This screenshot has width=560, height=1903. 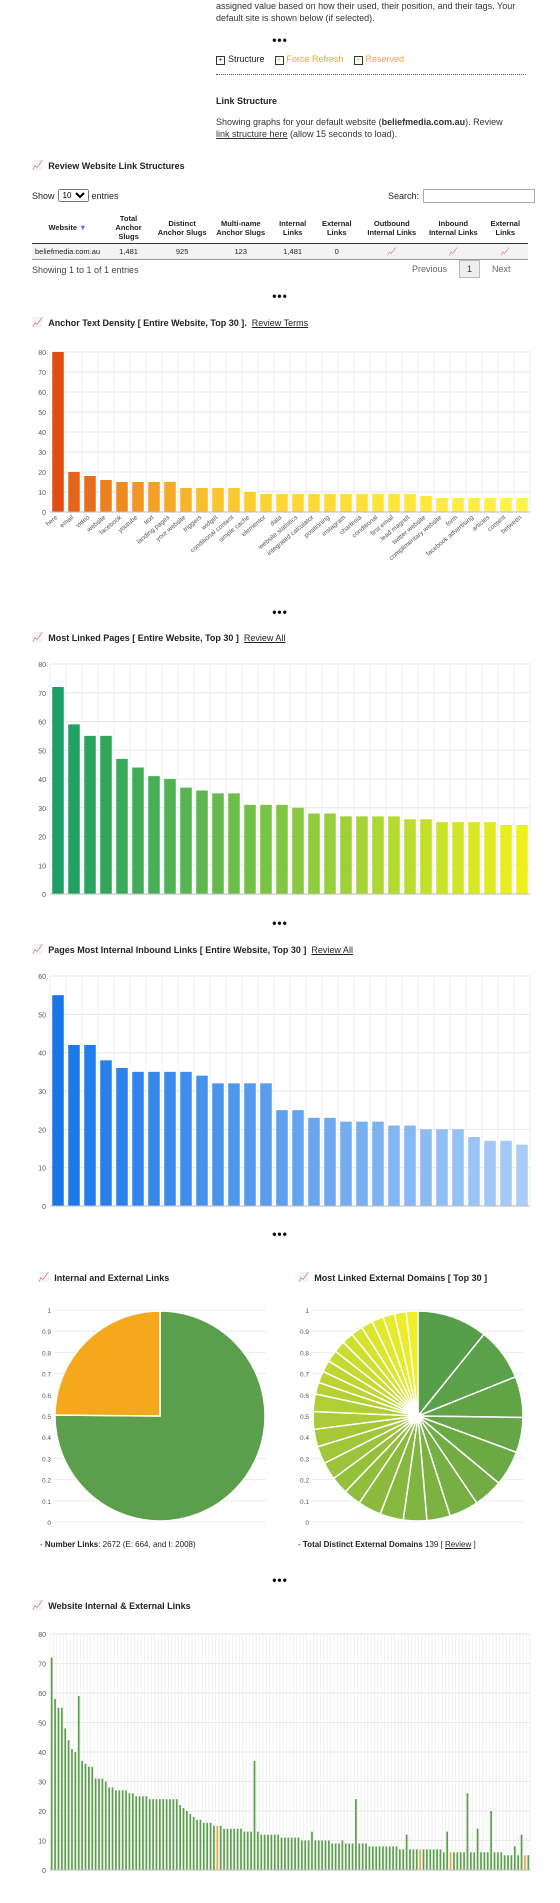 What do you see at coordinates (453, 228) in the screenshot?
I see `col-inbound: Inbound Internal Links` at bounding box center [453, 228].